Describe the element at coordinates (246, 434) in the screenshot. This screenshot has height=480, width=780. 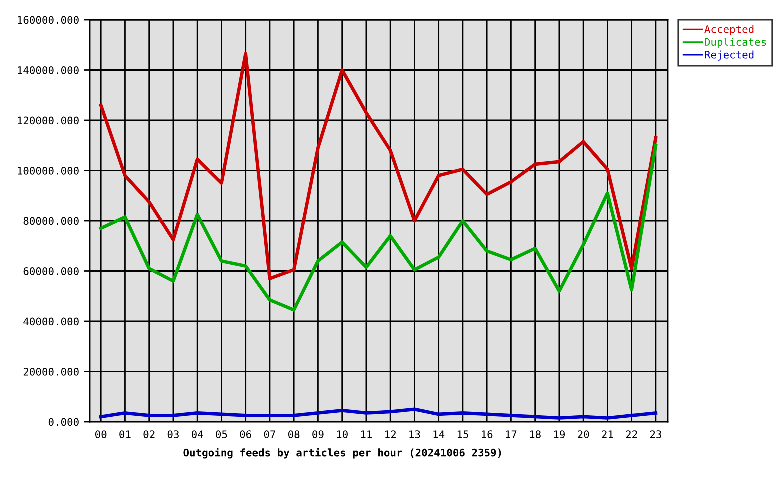
I see `x-tick-label: 06` at that location.